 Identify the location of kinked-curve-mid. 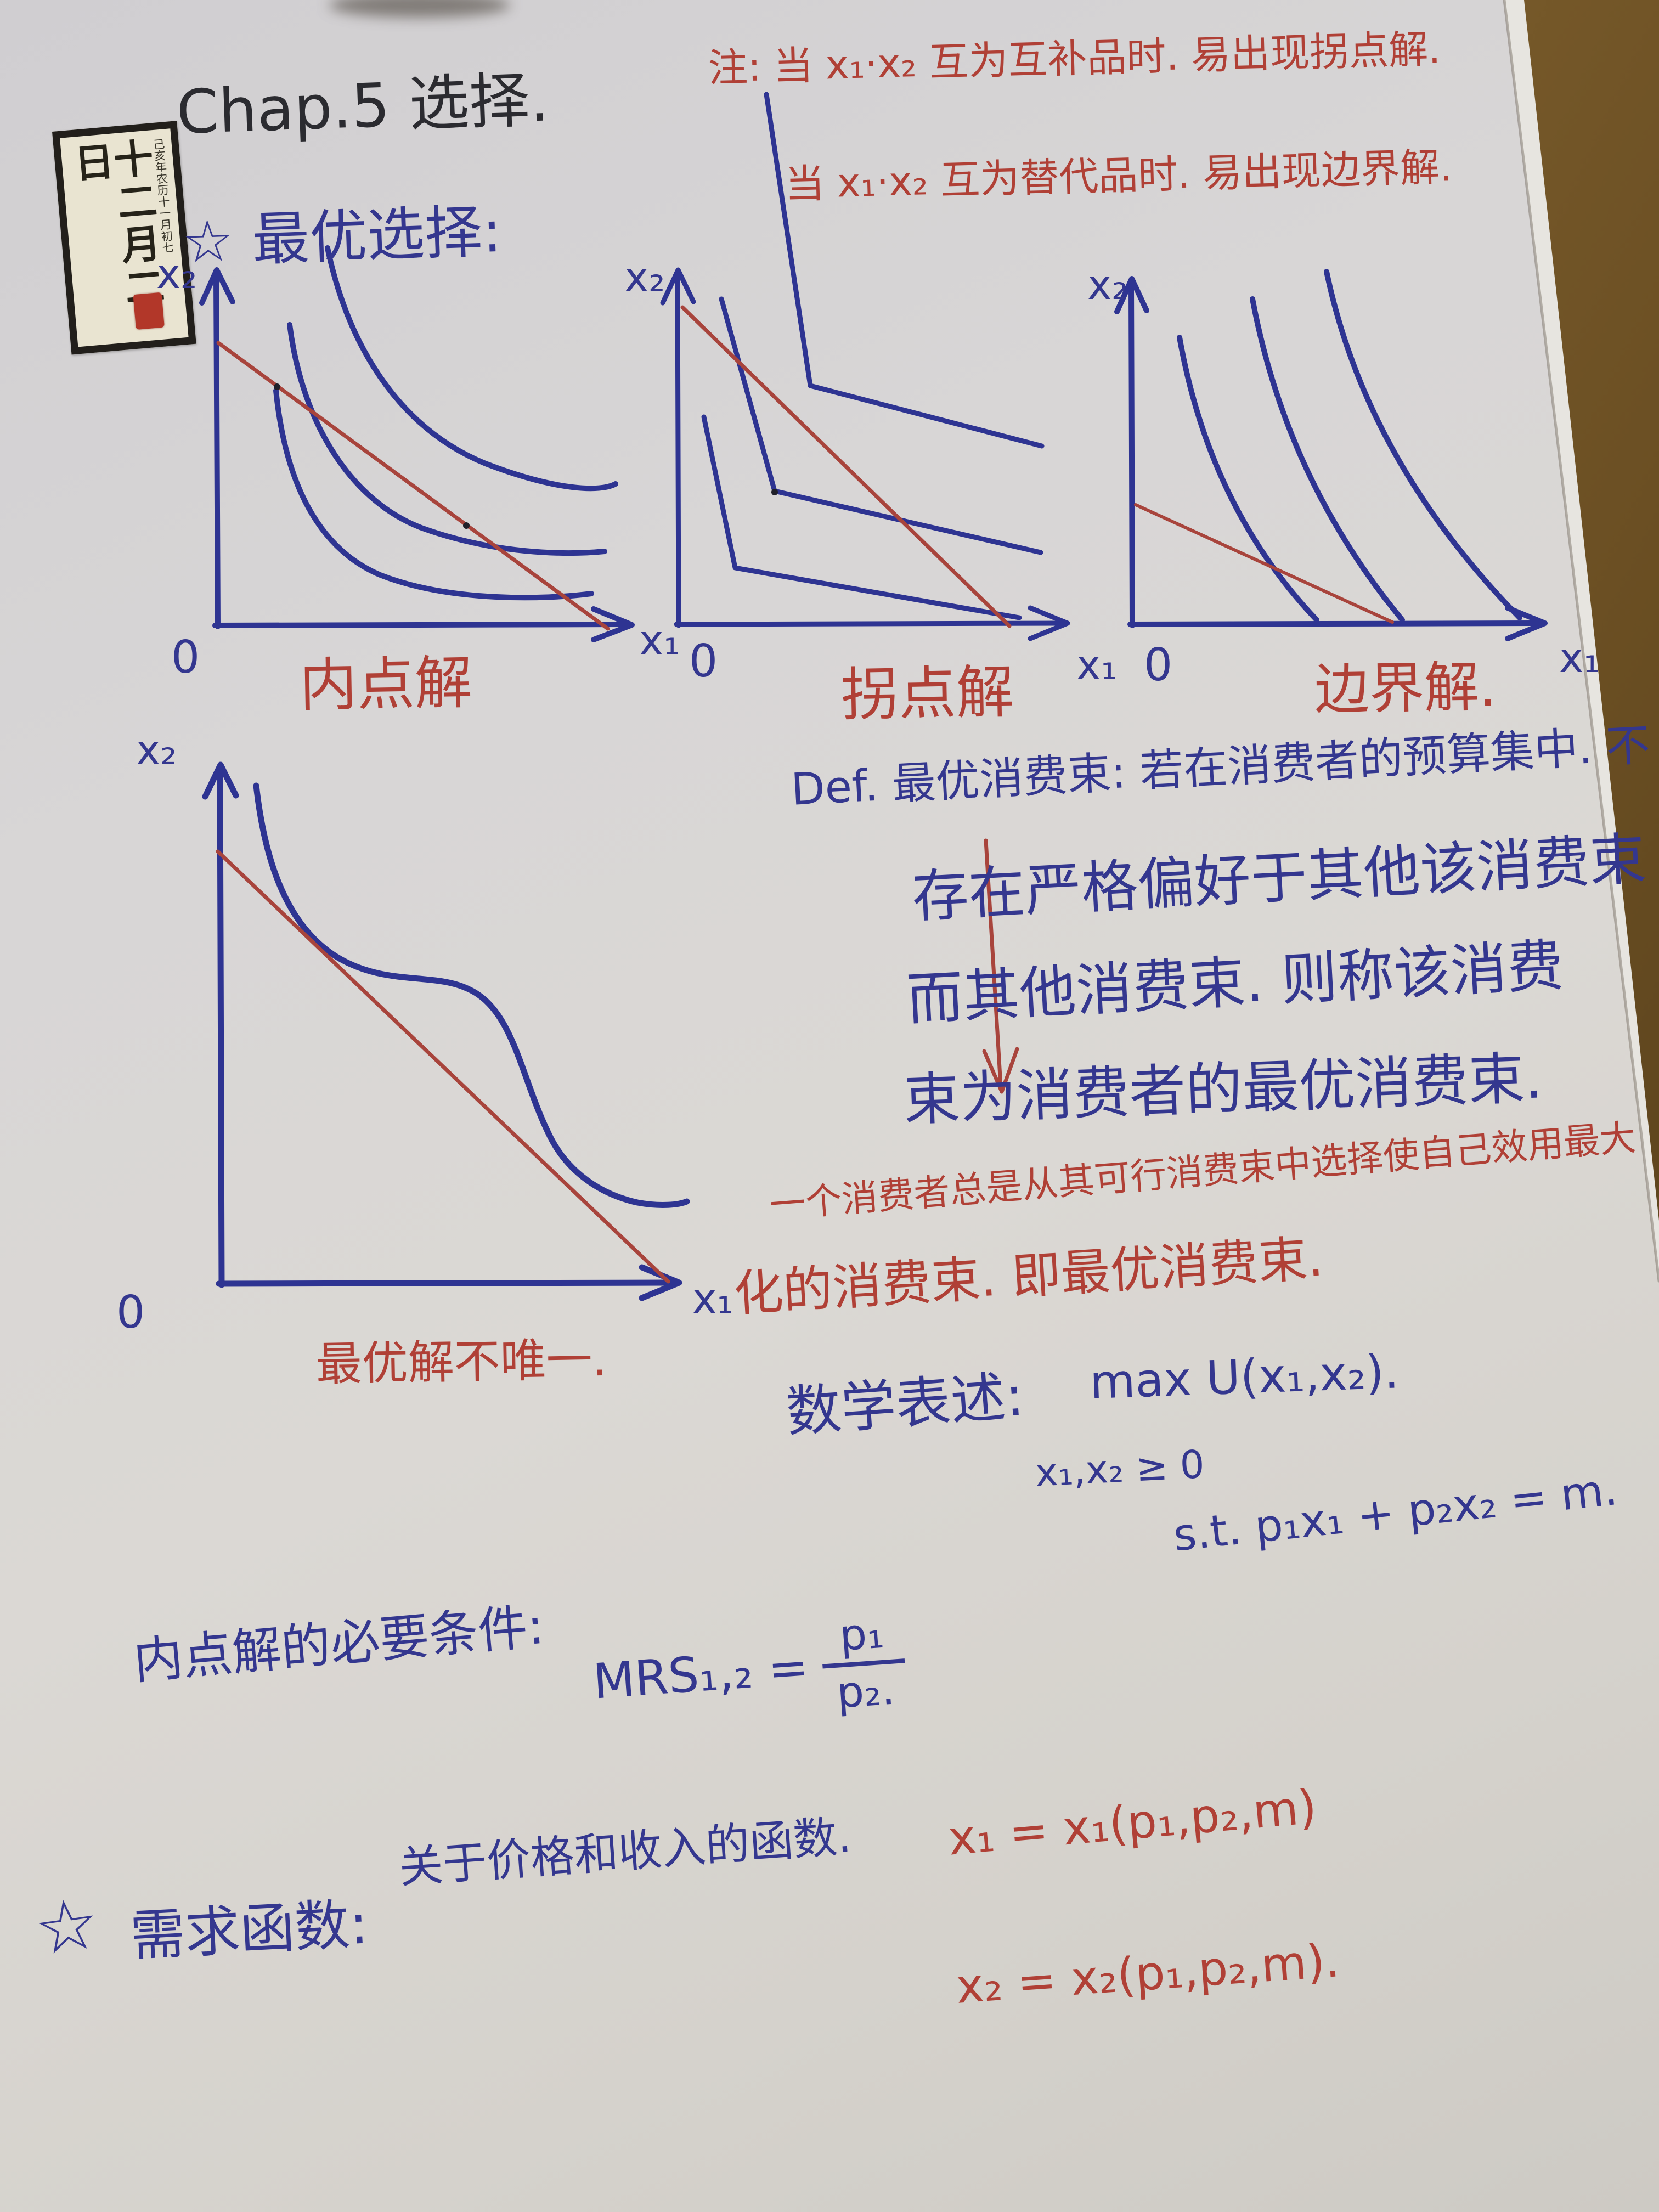
(881, 425).